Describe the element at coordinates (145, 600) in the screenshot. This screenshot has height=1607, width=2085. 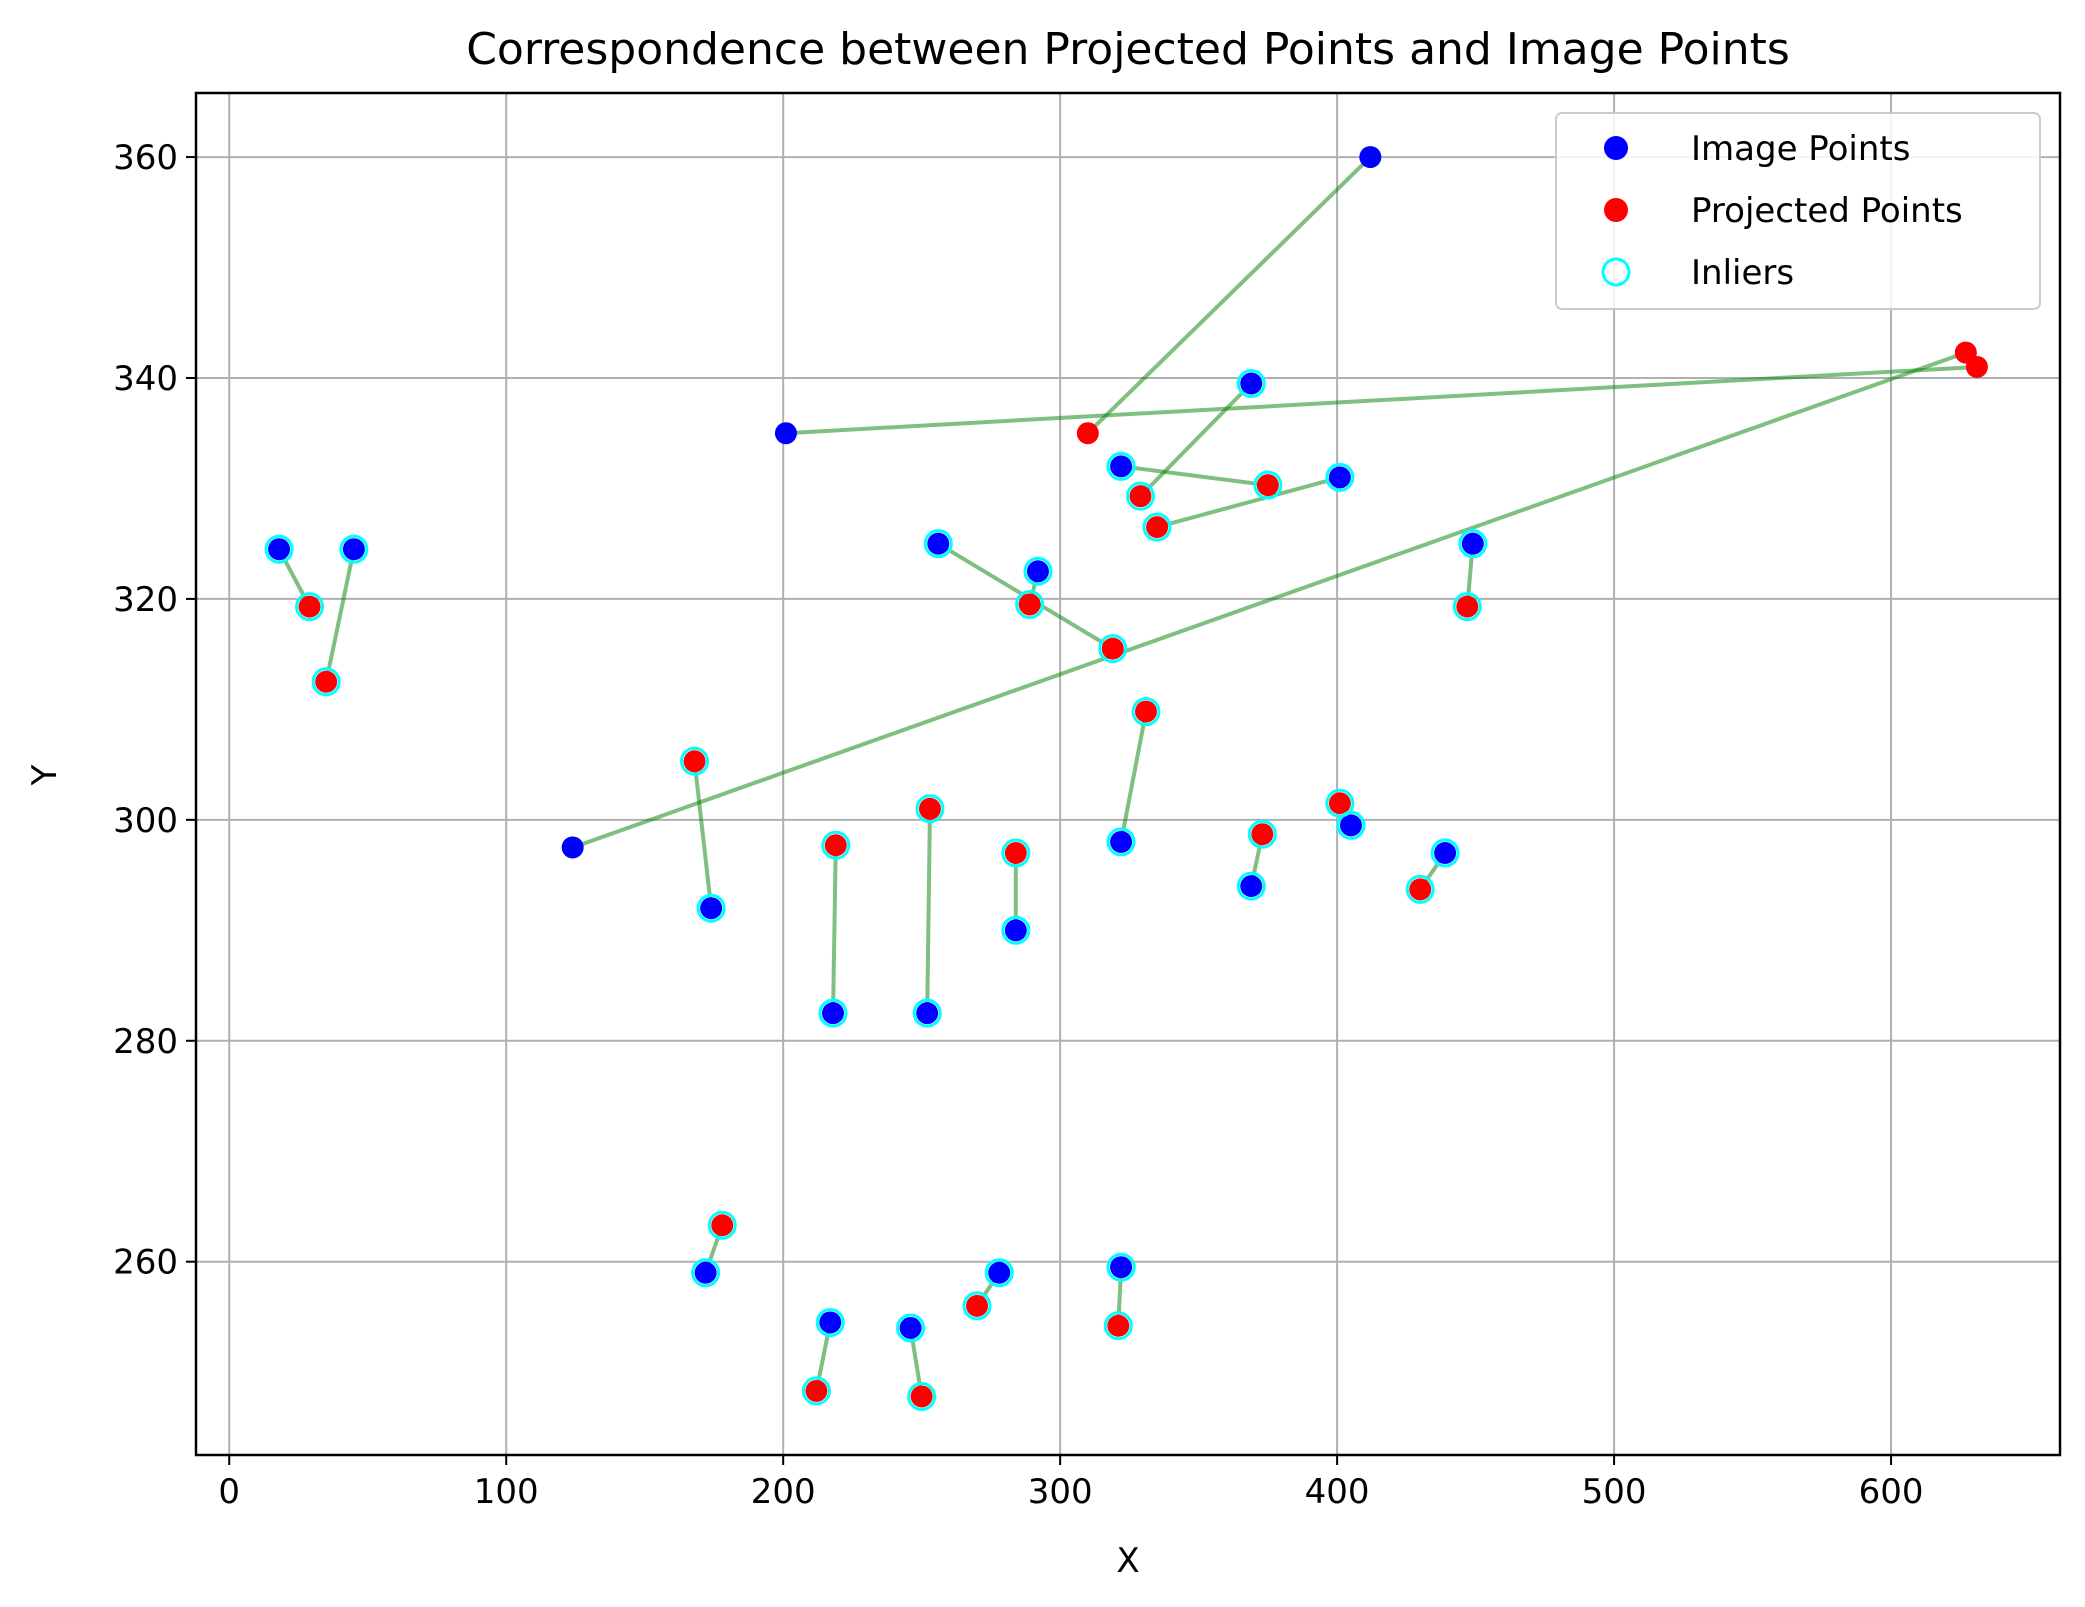
I see `y-tick-label: 320` at that location.